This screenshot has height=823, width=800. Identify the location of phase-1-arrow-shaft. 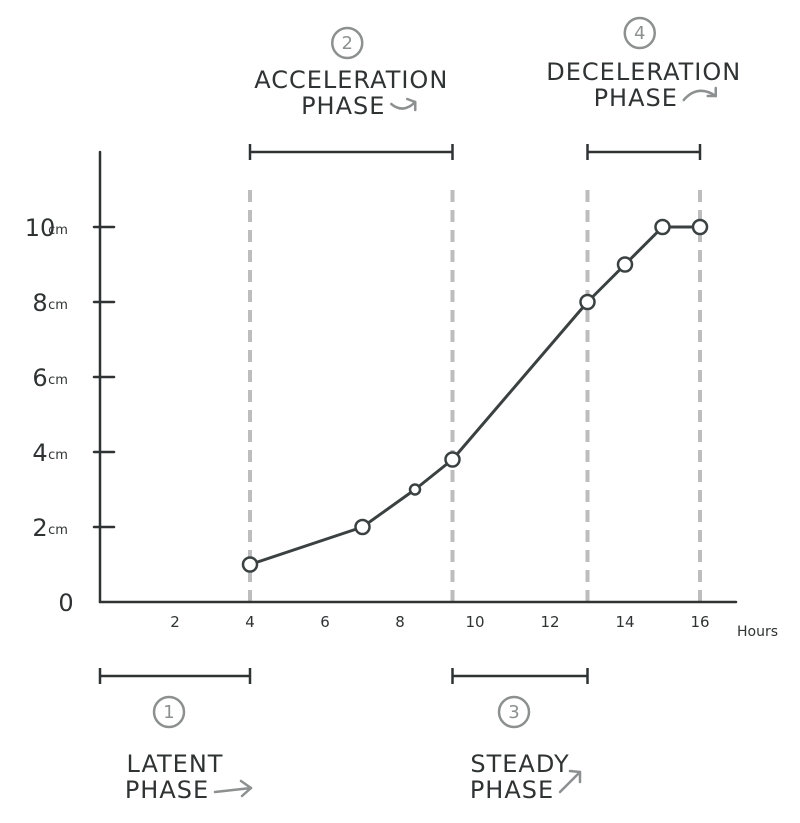
(233, 790).